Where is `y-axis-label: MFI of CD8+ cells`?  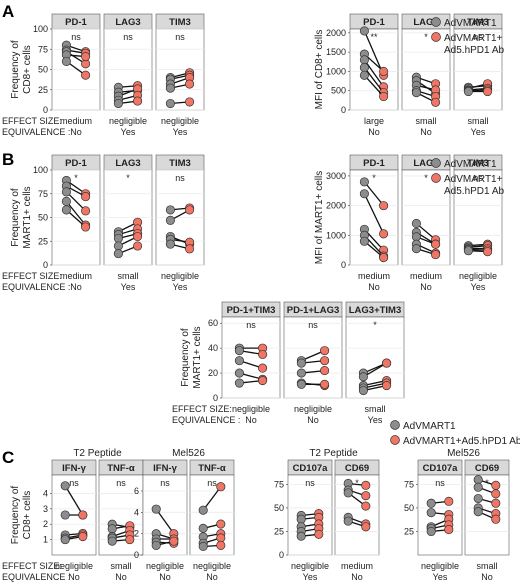
y-axis-label: MFI of CD8+ cells is located at coordinates (319, 70).